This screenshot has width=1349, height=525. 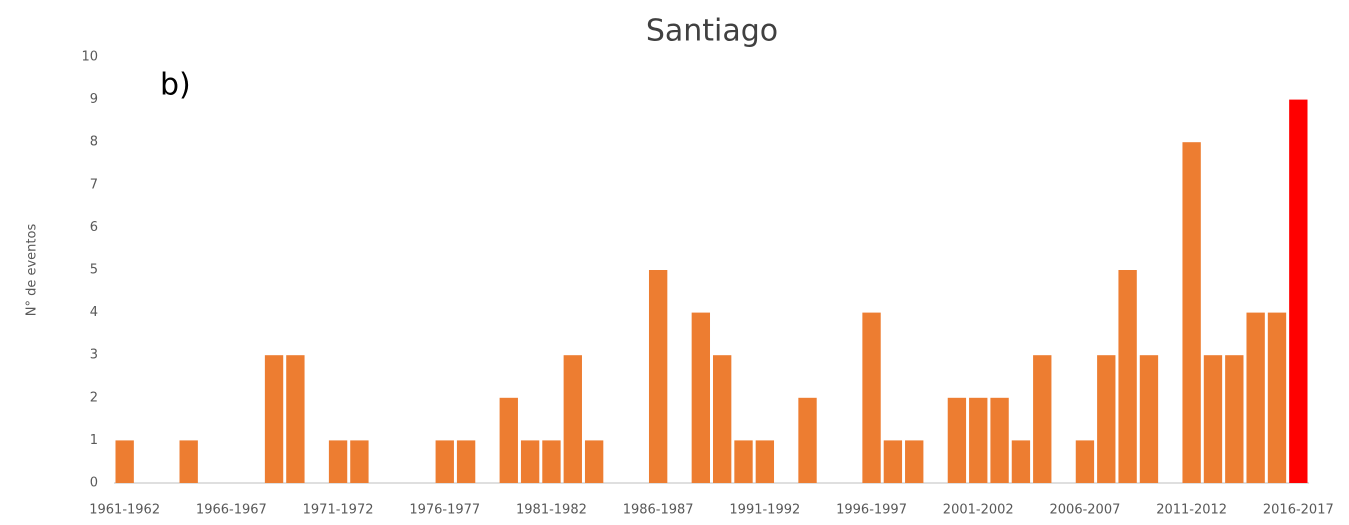 I want to click on y-tick-label: 1, so click(x=94, y=440).